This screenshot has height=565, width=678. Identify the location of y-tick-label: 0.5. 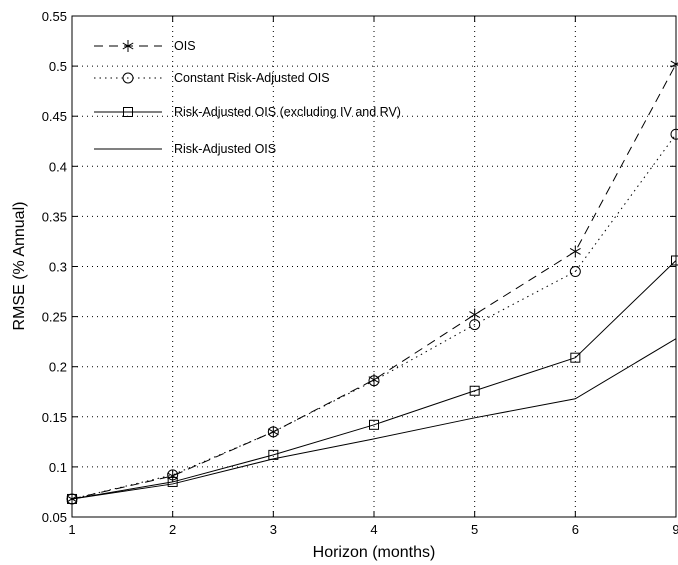
(58, 66).